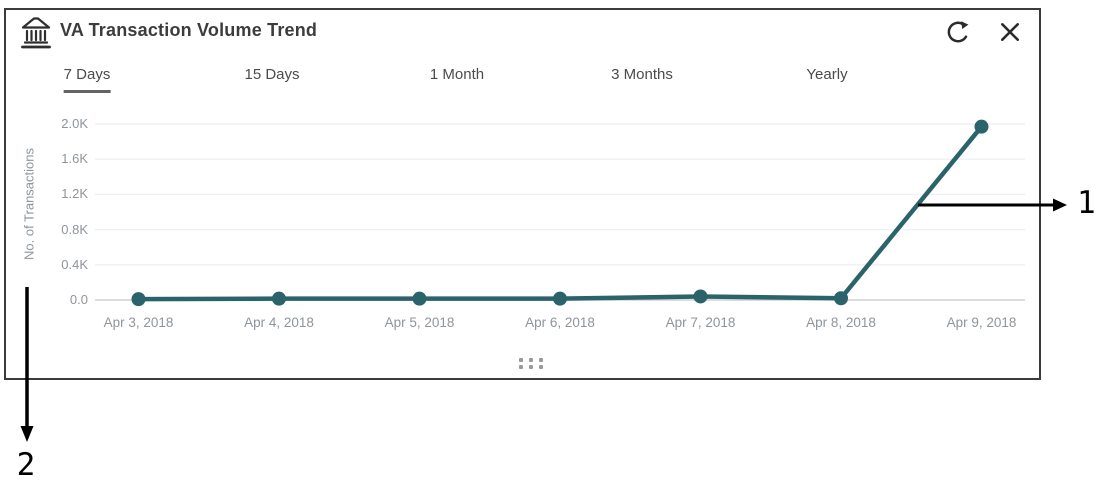 The height and width of the screenshot is (494, 1108). I want to click on time-range-tabs: 7 Days 15 Days 1 Month 3 Months Yearly, so click(522, 83).